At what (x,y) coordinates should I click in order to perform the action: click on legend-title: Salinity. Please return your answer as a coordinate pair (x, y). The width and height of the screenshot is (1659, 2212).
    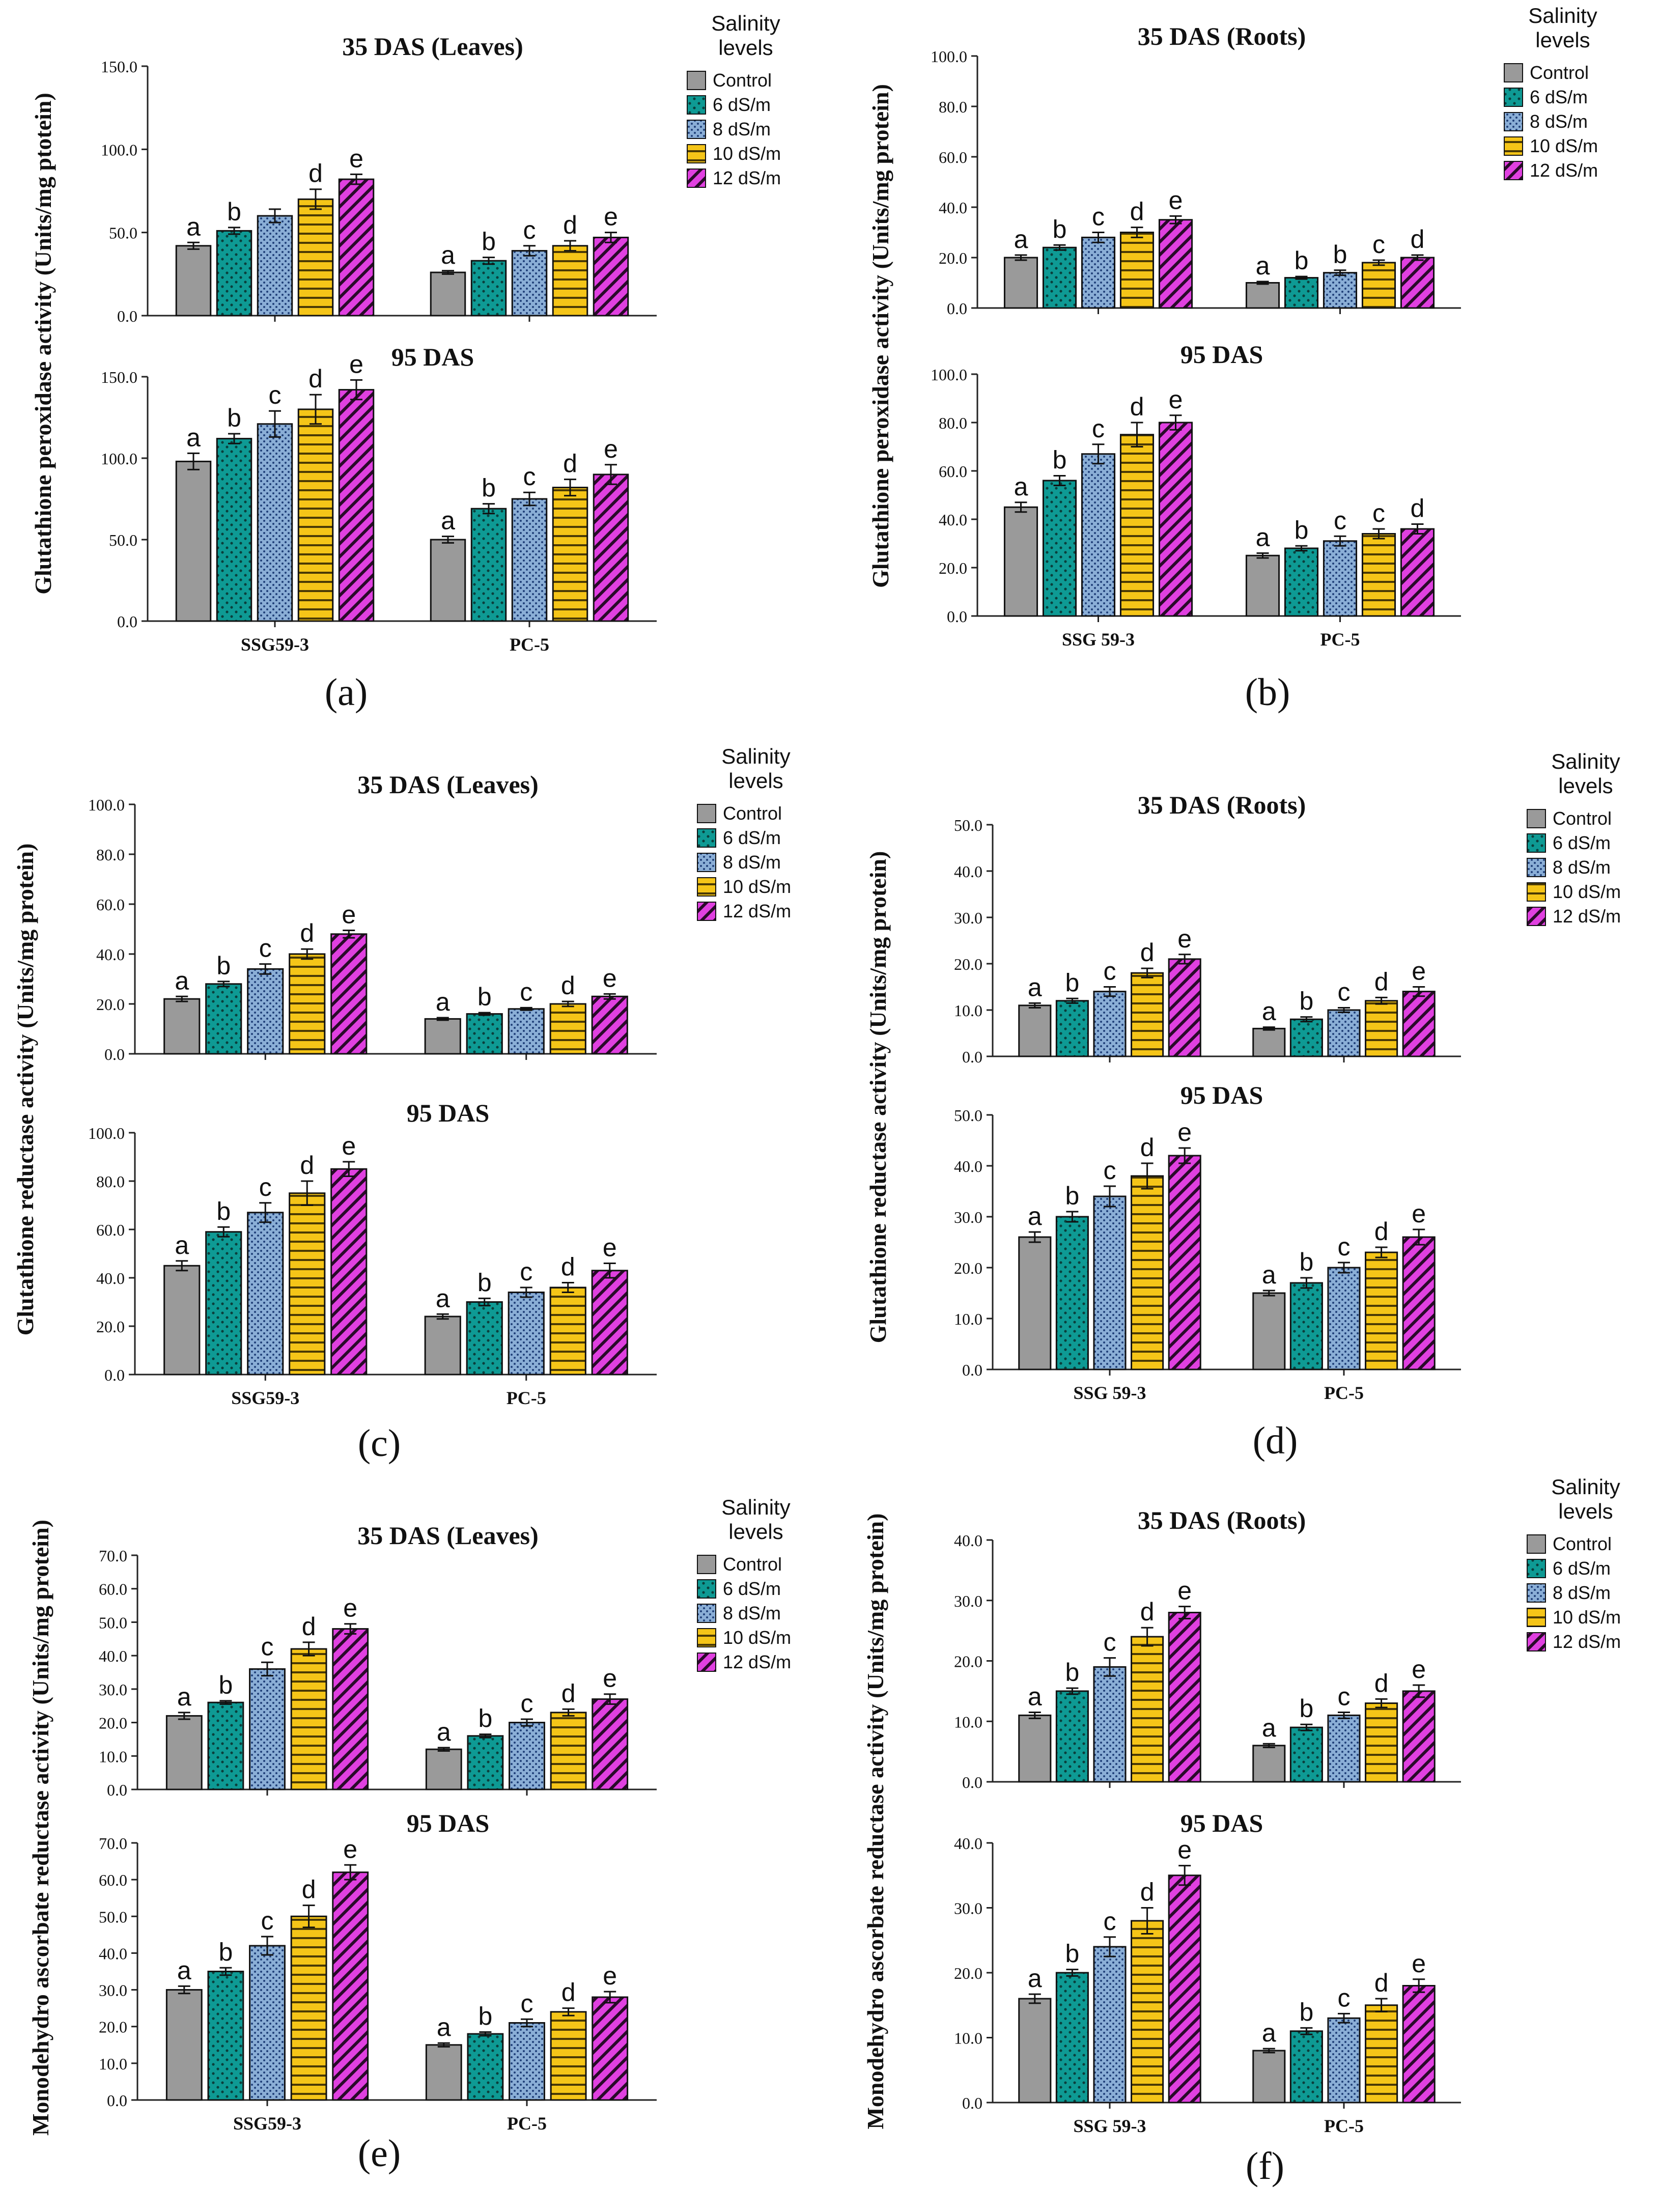
    Looking at the image, I should click on (746, 23).